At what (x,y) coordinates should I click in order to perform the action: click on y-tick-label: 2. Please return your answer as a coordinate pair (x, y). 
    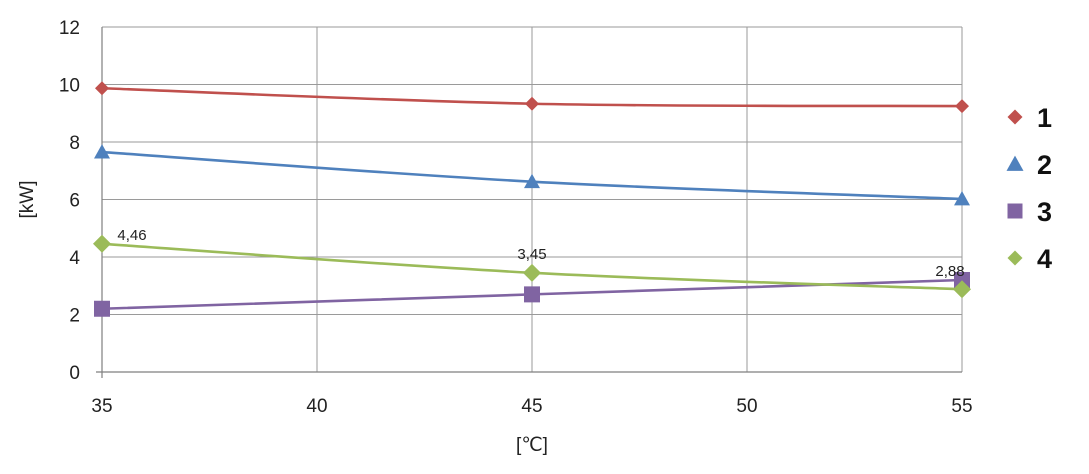
    Looking at the image, I should click on (74, 316).